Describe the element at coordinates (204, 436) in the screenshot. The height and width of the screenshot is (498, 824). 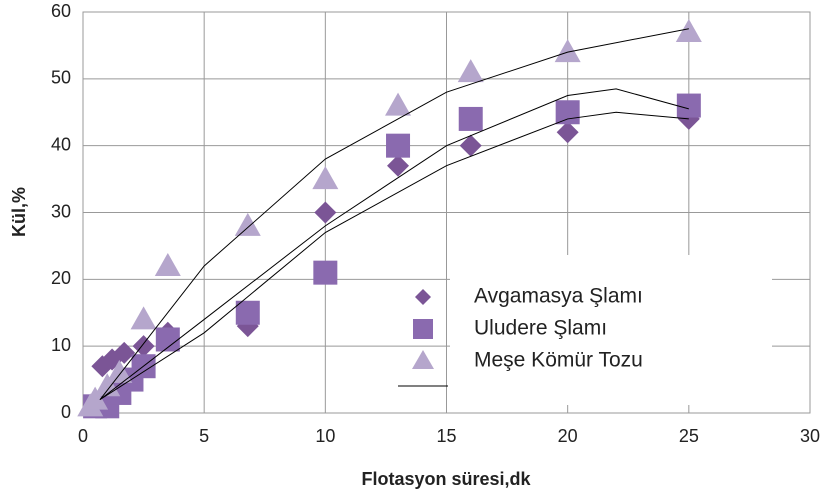
I see `x-tick-label: 5` at that location.